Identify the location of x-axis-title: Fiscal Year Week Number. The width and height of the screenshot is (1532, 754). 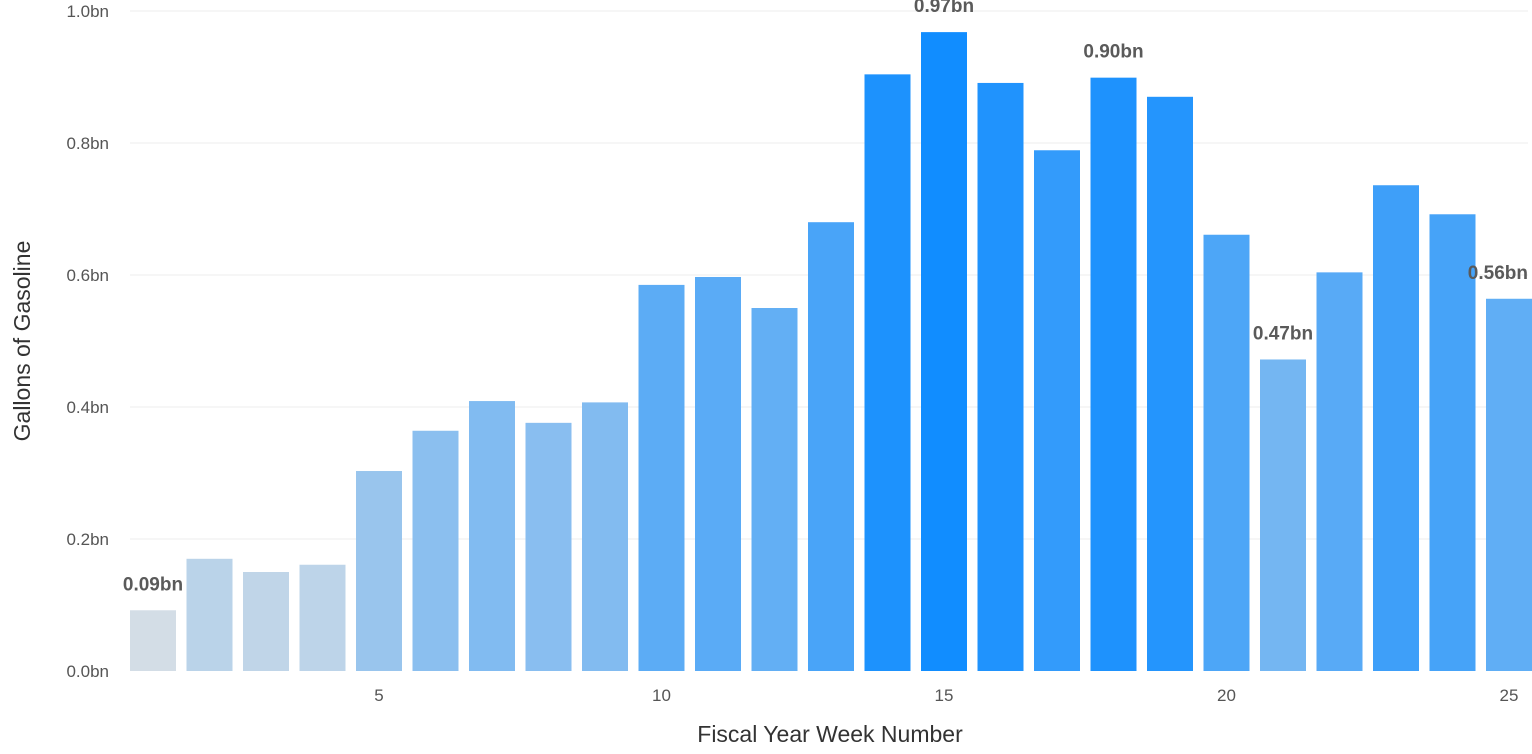
(830, 734).